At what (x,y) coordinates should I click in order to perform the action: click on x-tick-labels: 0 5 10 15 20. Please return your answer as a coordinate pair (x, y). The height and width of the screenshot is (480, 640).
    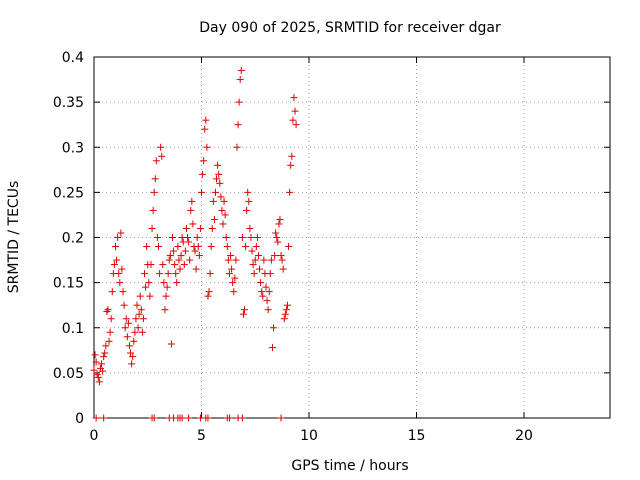
    Looking at the image, I should click on (311, 436).